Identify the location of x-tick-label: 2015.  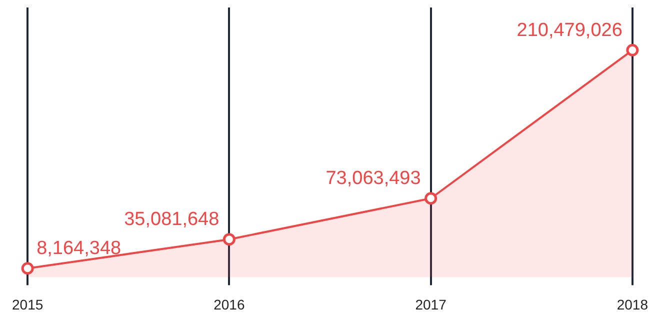
(28, 304).